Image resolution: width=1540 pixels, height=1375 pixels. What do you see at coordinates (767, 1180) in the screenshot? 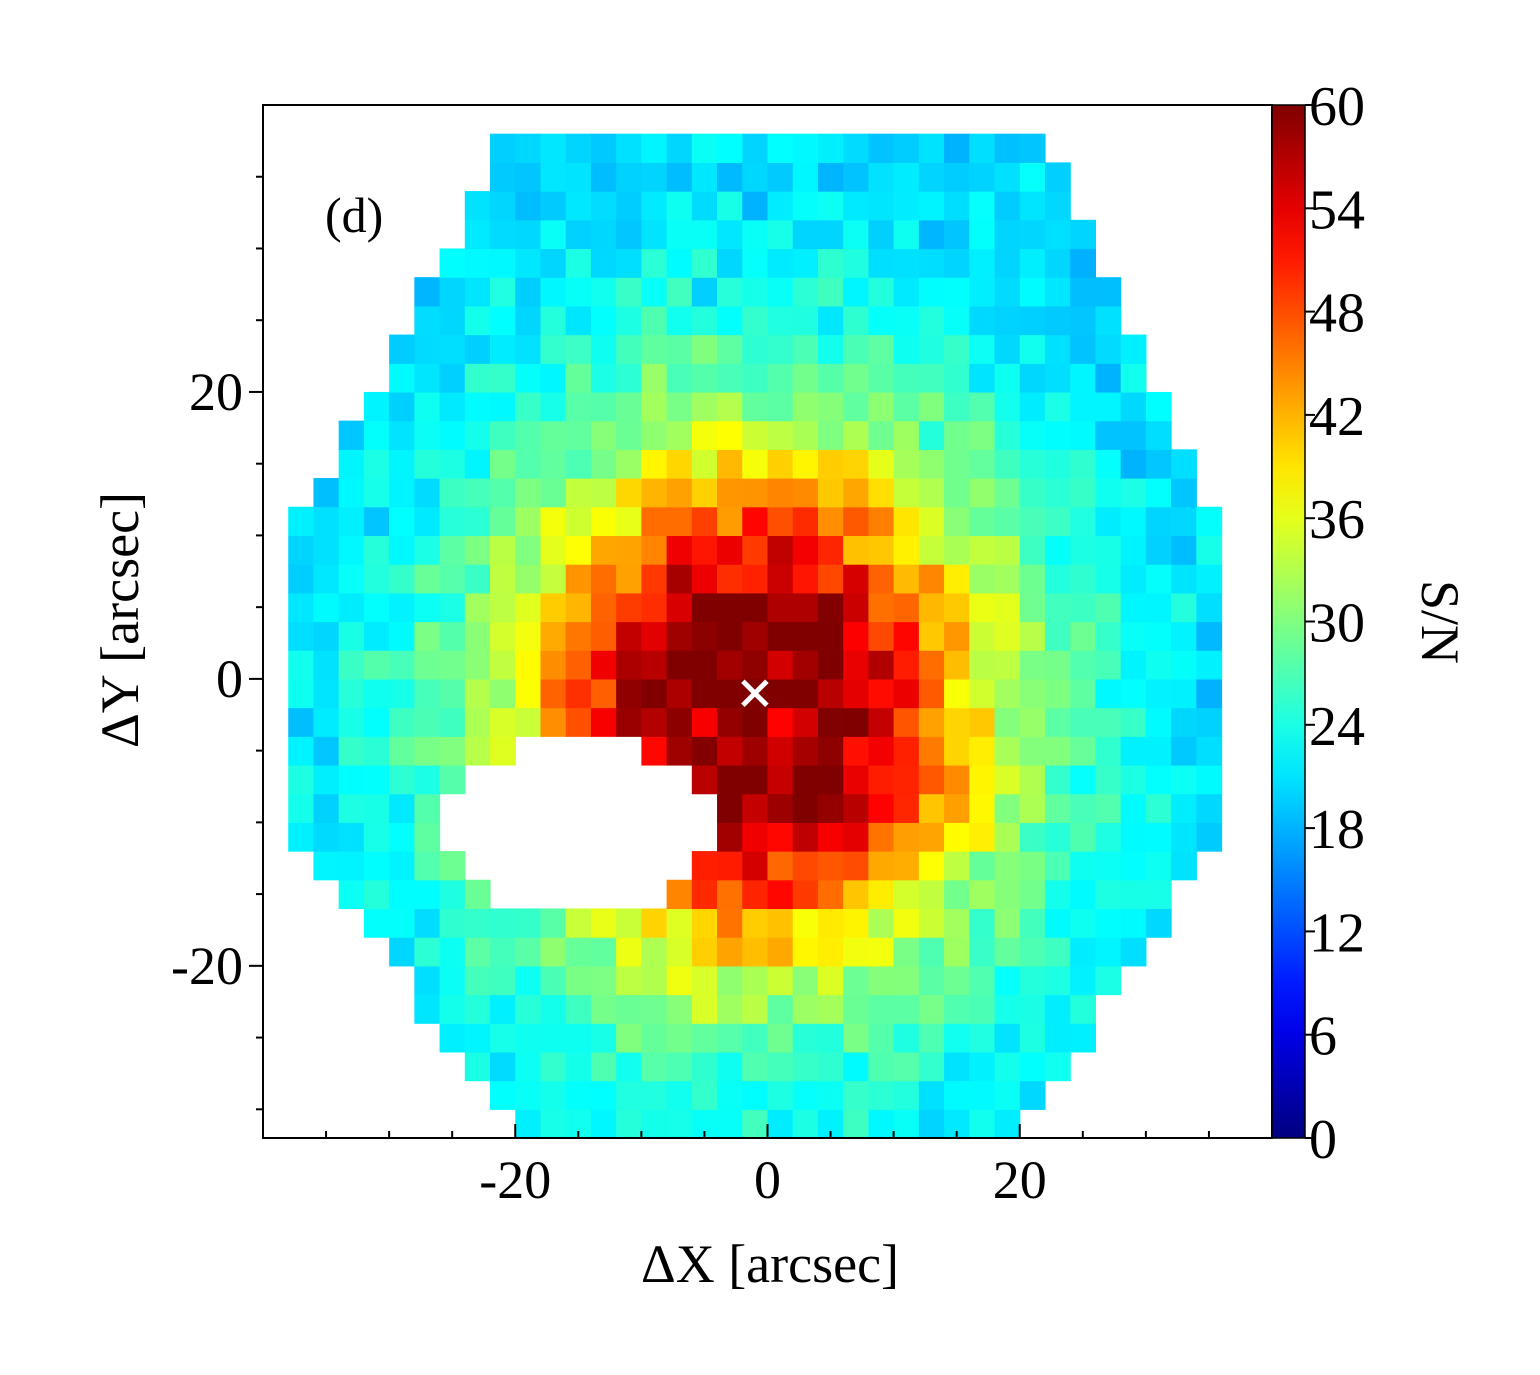
I see `x-tick-label: 0` at bounding box center [767, 1180].